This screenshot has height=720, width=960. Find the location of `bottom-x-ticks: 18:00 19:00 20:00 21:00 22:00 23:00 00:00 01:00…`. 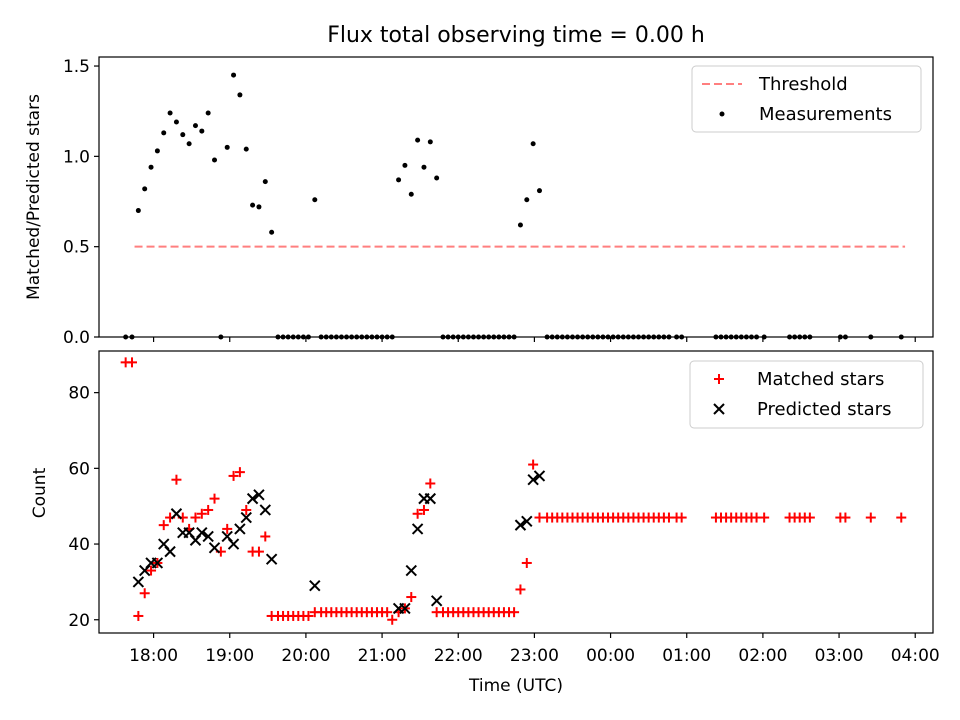

bottom-x-ticks: 18:00 19:00 20:00 21:00 22:00 23:00 00:00 01:00… is located at coordinates (534, 649).